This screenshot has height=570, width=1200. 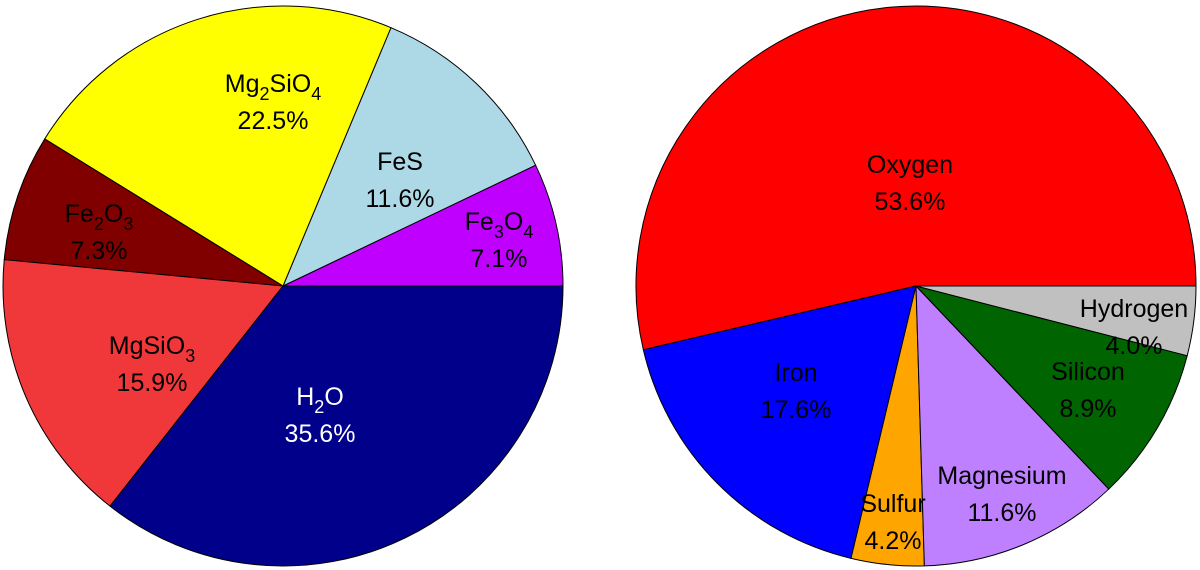 I want to click on slice-value-iron: 17.6%, so click(x=796, y=410).